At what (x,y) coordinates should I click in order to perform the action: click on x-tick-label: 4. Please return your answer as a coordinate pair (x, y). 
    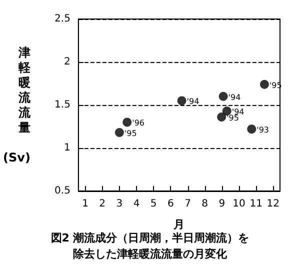
    Looking at the image, I should click on (136, 204).